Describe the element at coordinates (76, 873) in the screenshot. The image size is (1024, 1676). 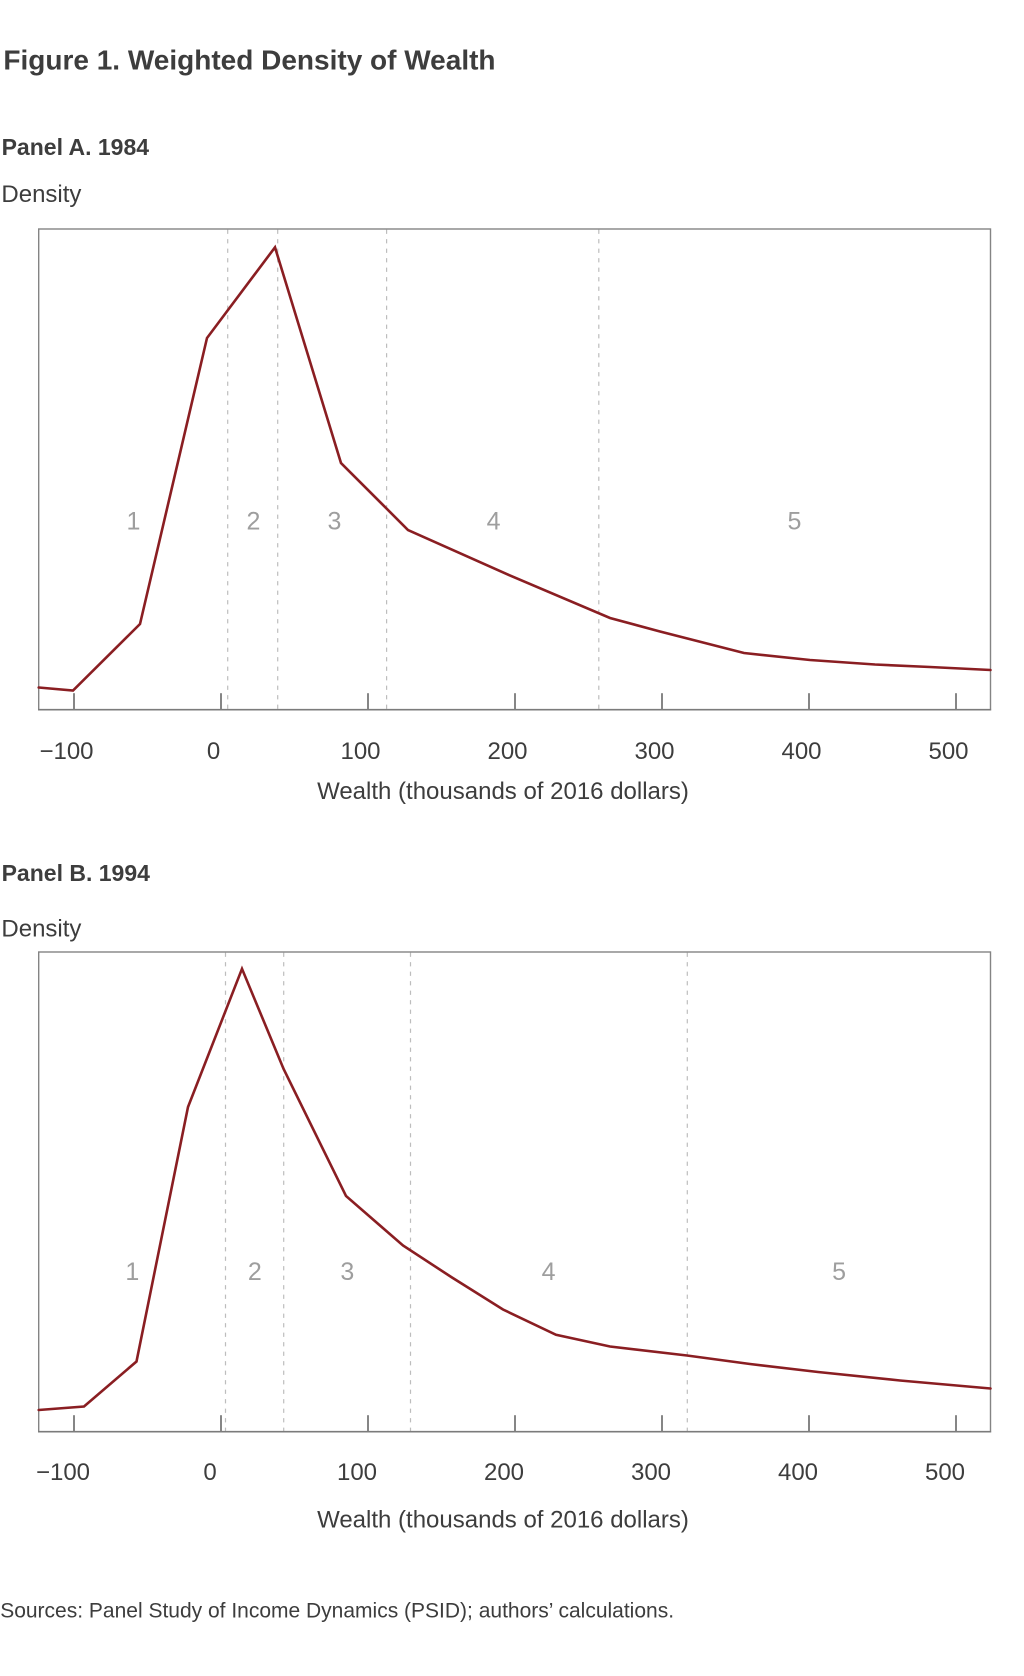
I see `svg-text: Panel B. 1994` at that location.